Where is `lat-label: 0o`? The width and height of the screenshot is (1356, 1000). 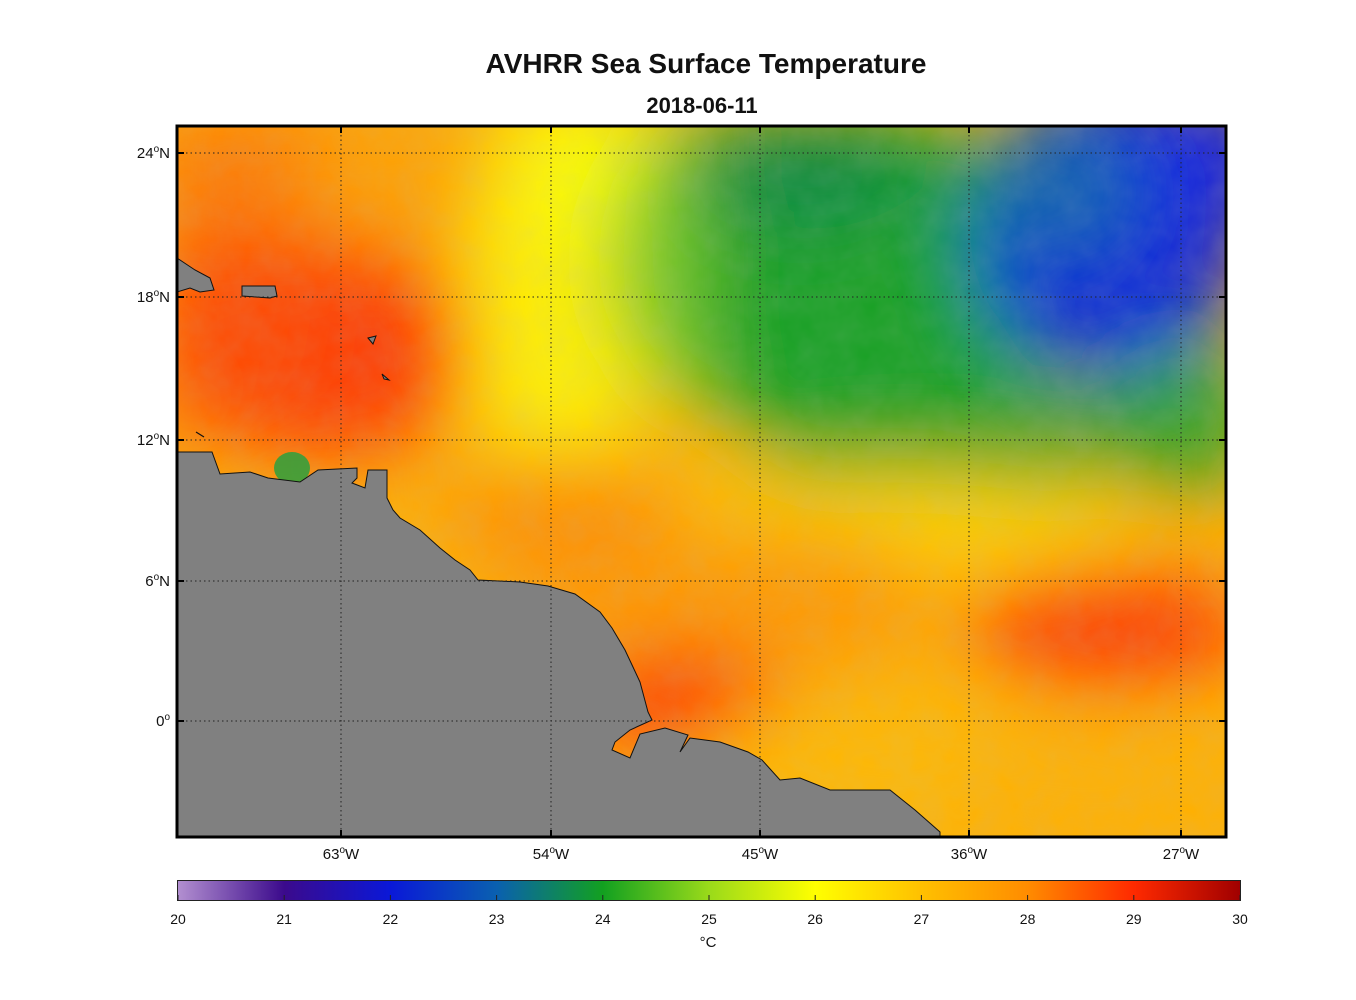
lat-label: 0o is located at coordinates (163, 721).